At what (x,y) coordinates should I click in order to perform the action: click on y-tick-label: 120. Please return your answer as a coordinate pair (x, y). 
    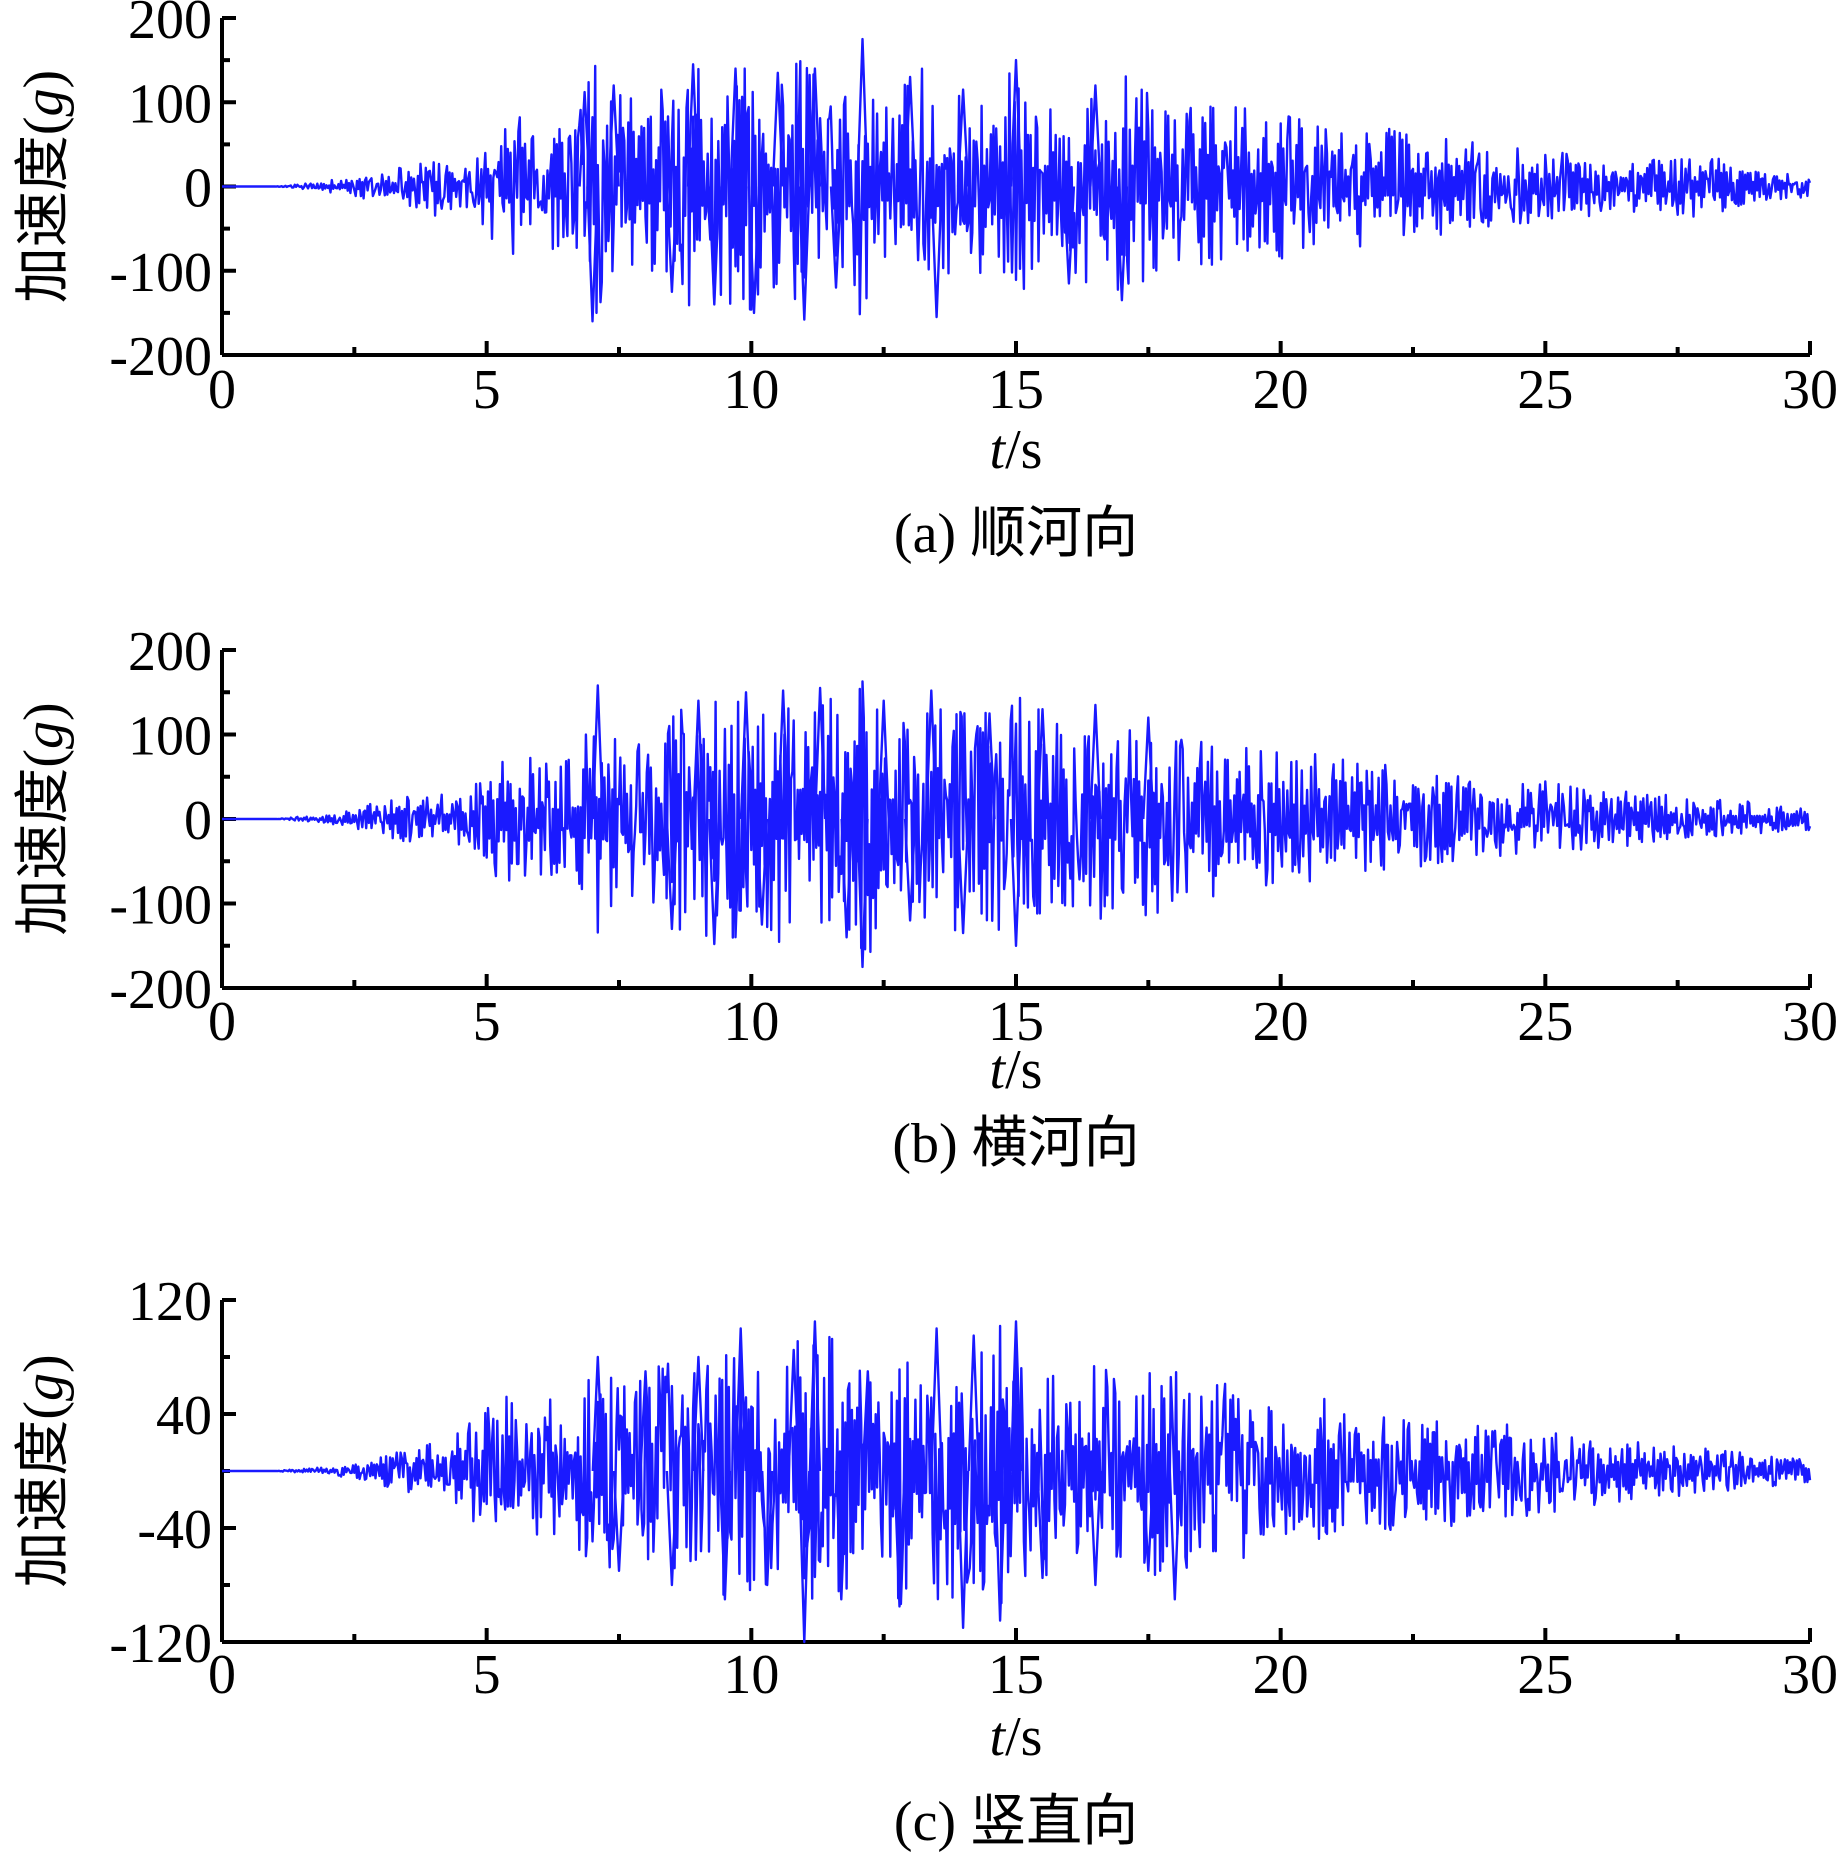
    Looking at the image, I should click on (170, 1302).